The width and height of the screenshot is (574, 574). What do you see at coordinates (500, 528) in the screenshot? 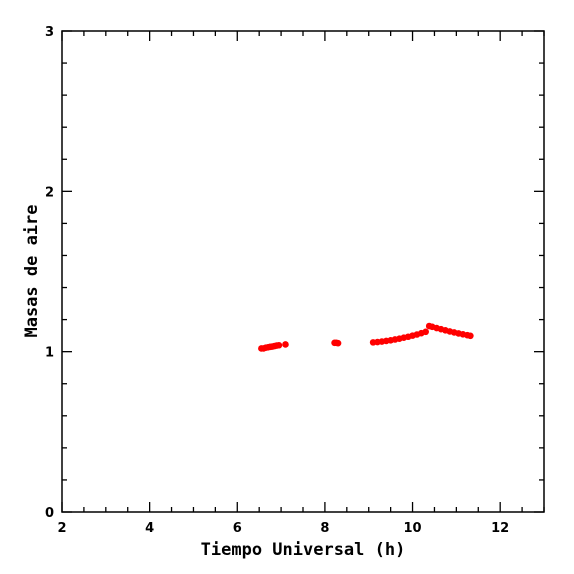
I see `x-tick-label: 12` at bounding box center [500, 528].